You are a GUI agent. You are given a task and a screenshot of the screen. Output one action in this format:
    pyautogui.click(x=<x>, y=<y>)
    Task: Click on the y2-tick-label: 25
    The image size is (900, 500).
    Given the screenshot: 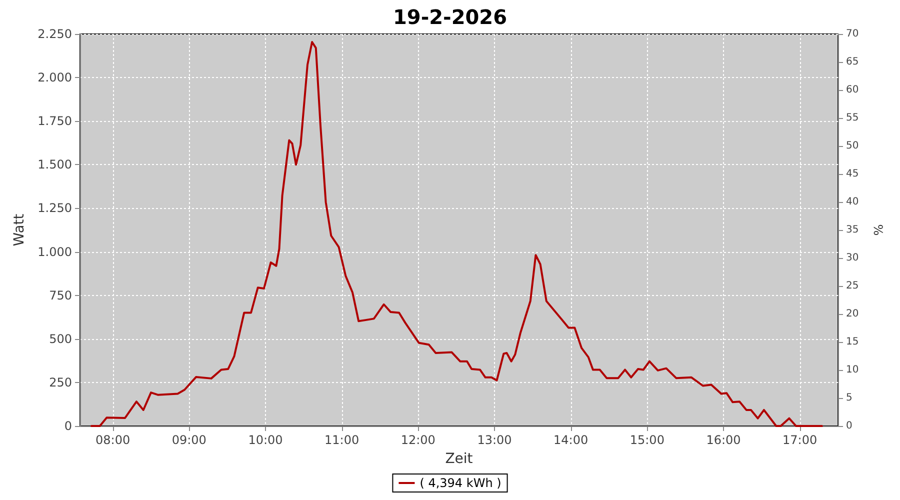 What is the action you would take?
    pyautogui.click(x=852, y=286)
    